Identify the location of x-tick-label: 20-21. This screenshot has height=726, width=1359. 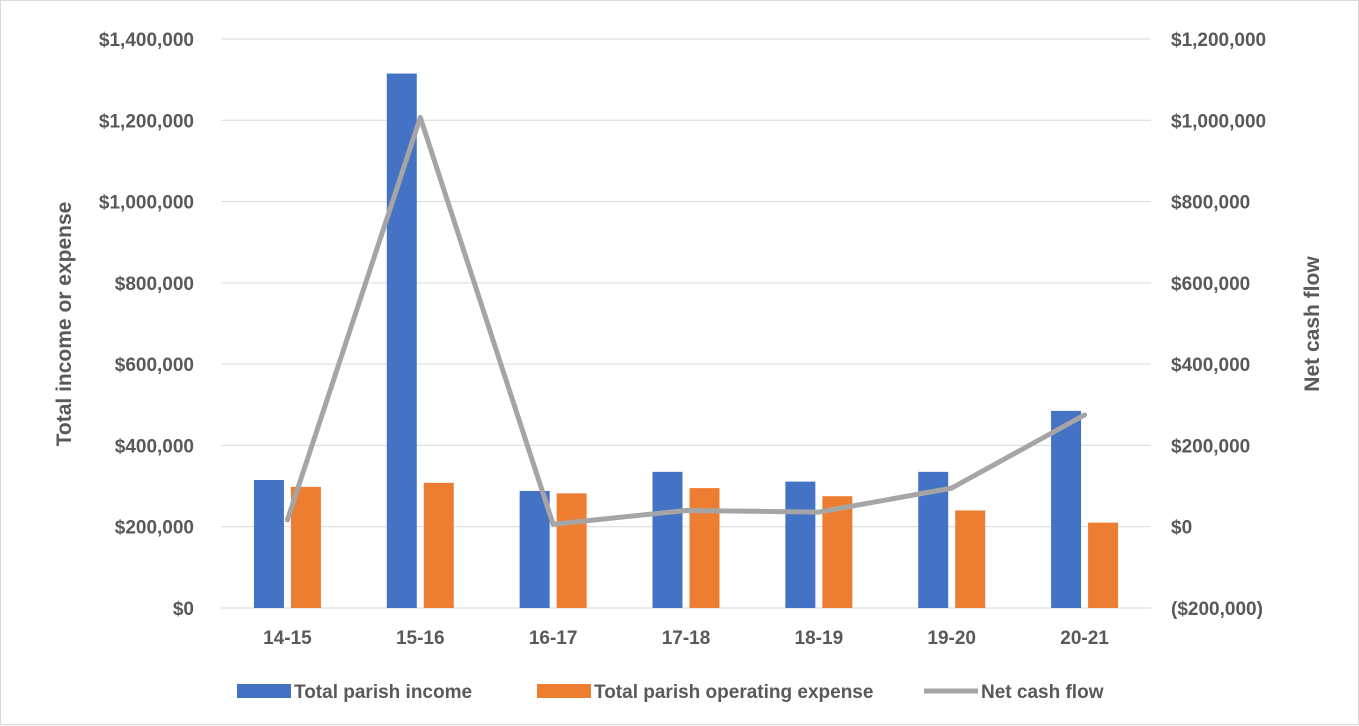
(1084, 638).